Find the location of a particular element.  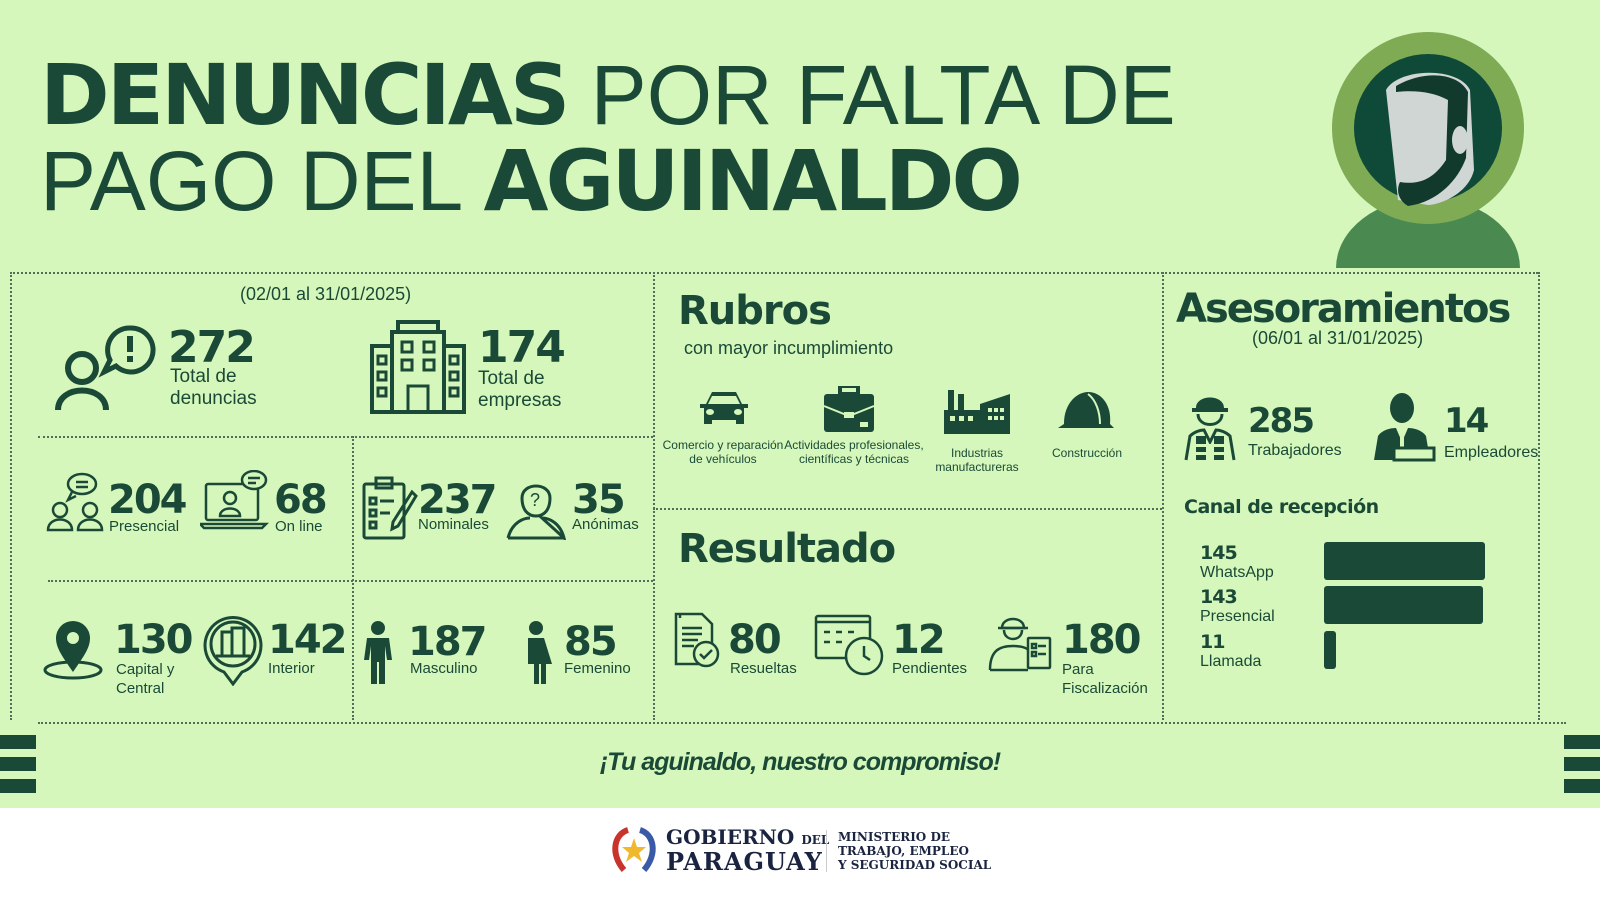

left-decorative-bars is located at coordinates (18, 768).